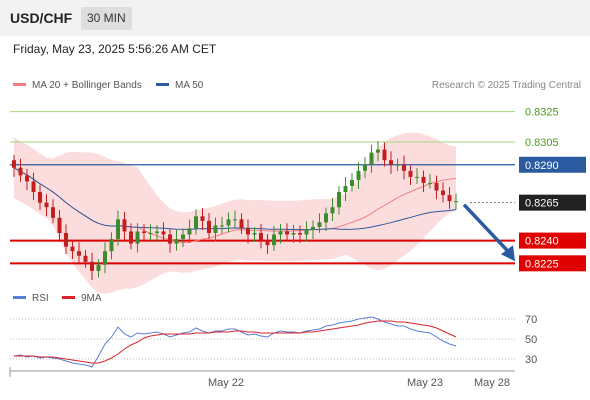  What do you see at coordinates (506, 85) in the screenshot?
I see `source-attribution: Research © 2025 Trading Central` at bounding box center [506, 85].